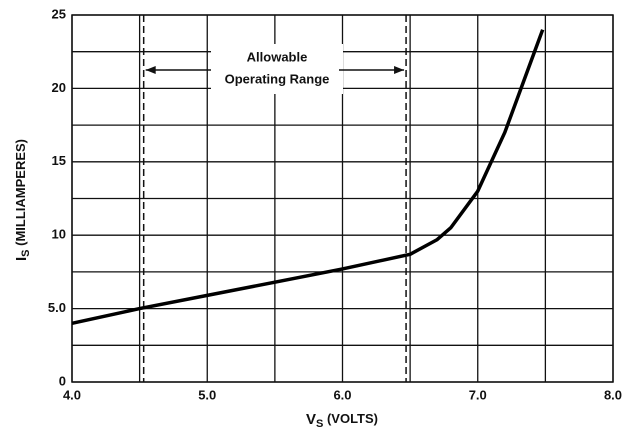 Image resolution: width=633 pixels, height=436 pixels. What do you see at coordinates (21, 259) in the screenshot?
I see `y-label-symbol: I` at bounding box center [21, 259].